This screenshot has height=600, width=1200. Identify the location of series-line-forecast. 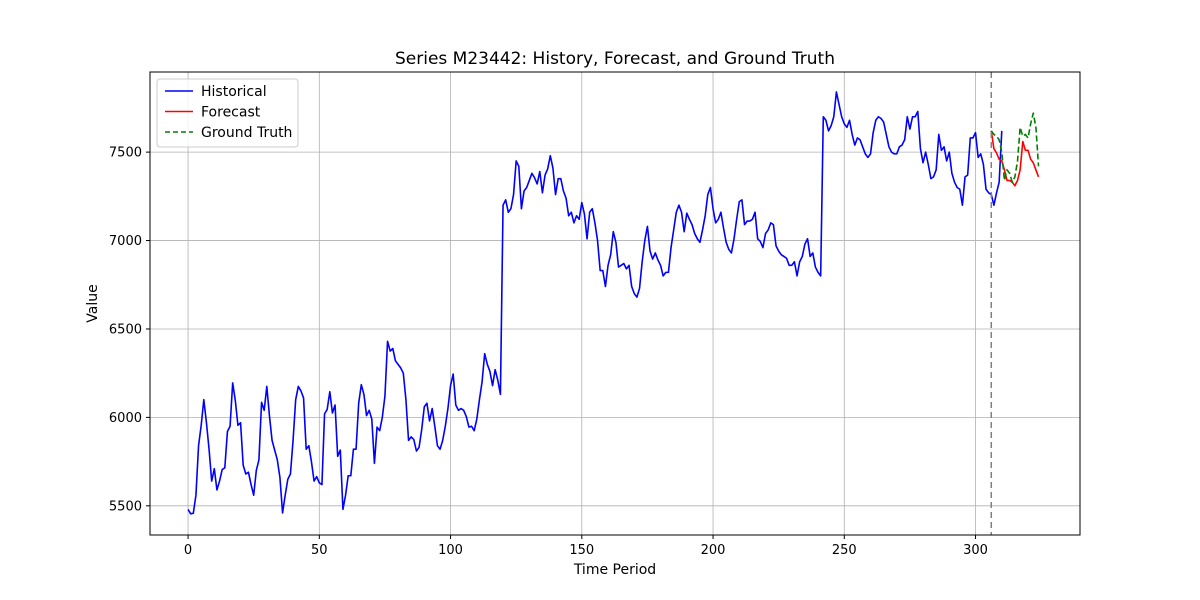
(1015, 158).